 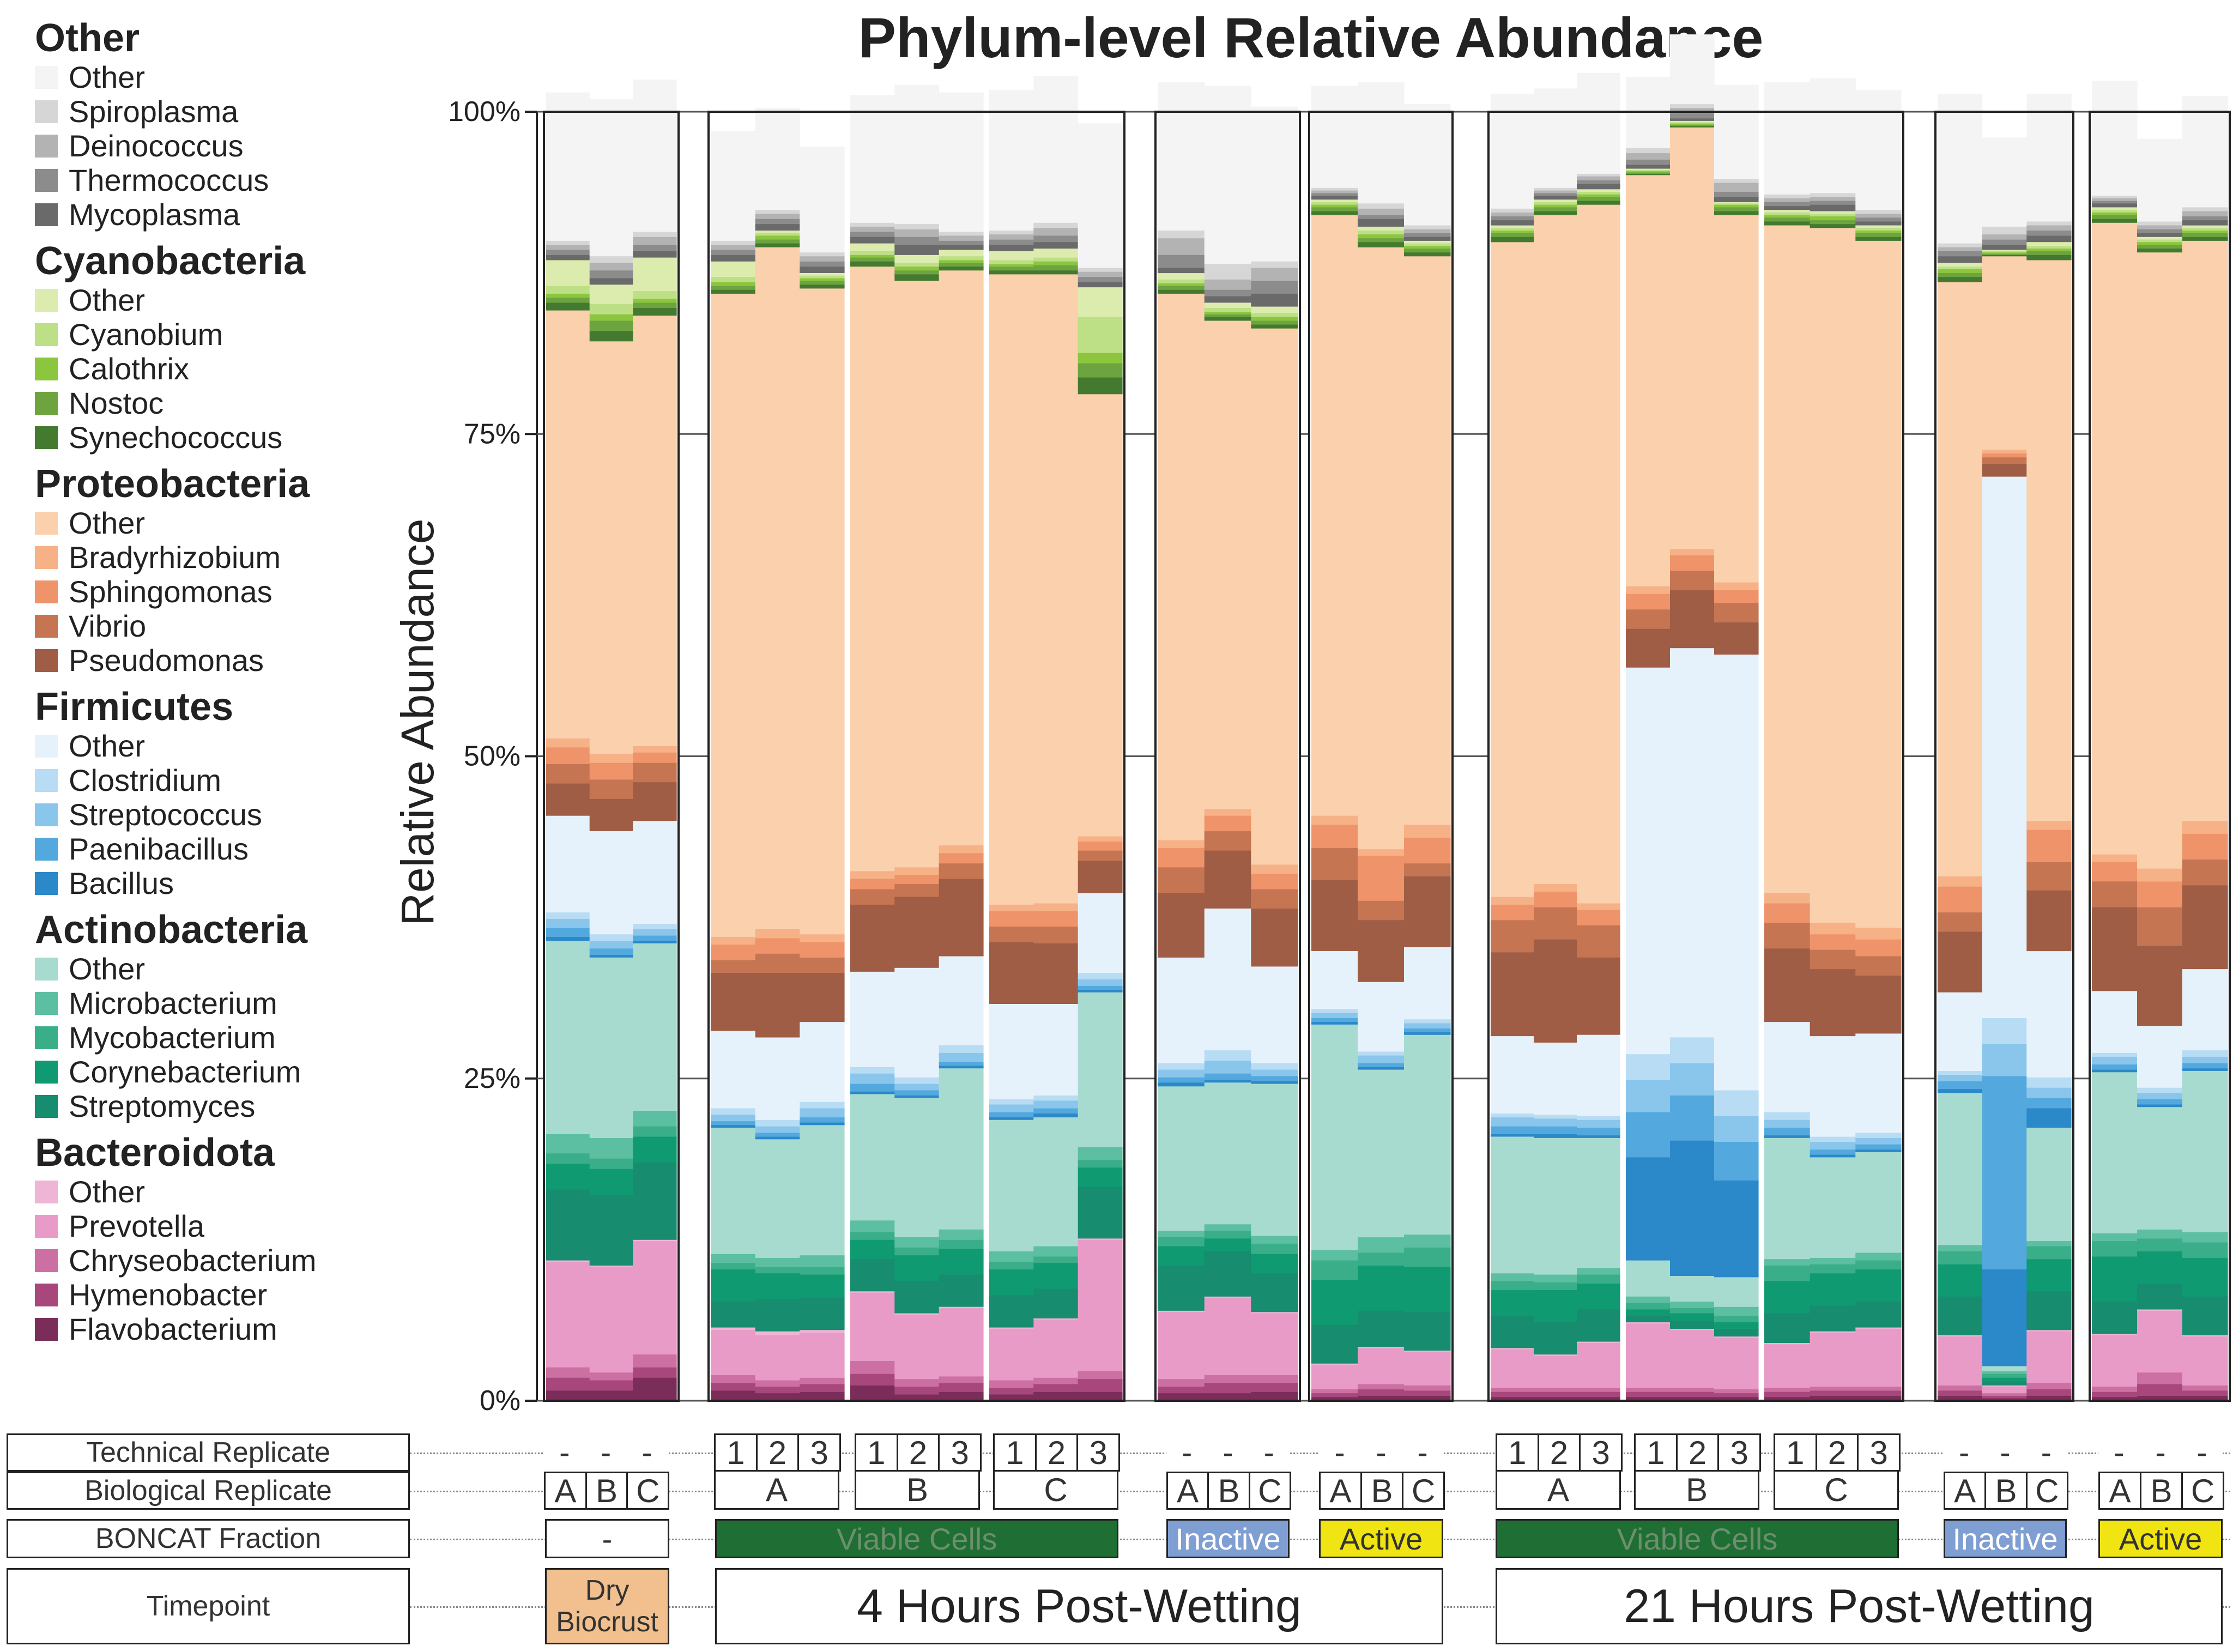 I want to click on fraction-active-21h: Active, so click(x=2160, y=1538).